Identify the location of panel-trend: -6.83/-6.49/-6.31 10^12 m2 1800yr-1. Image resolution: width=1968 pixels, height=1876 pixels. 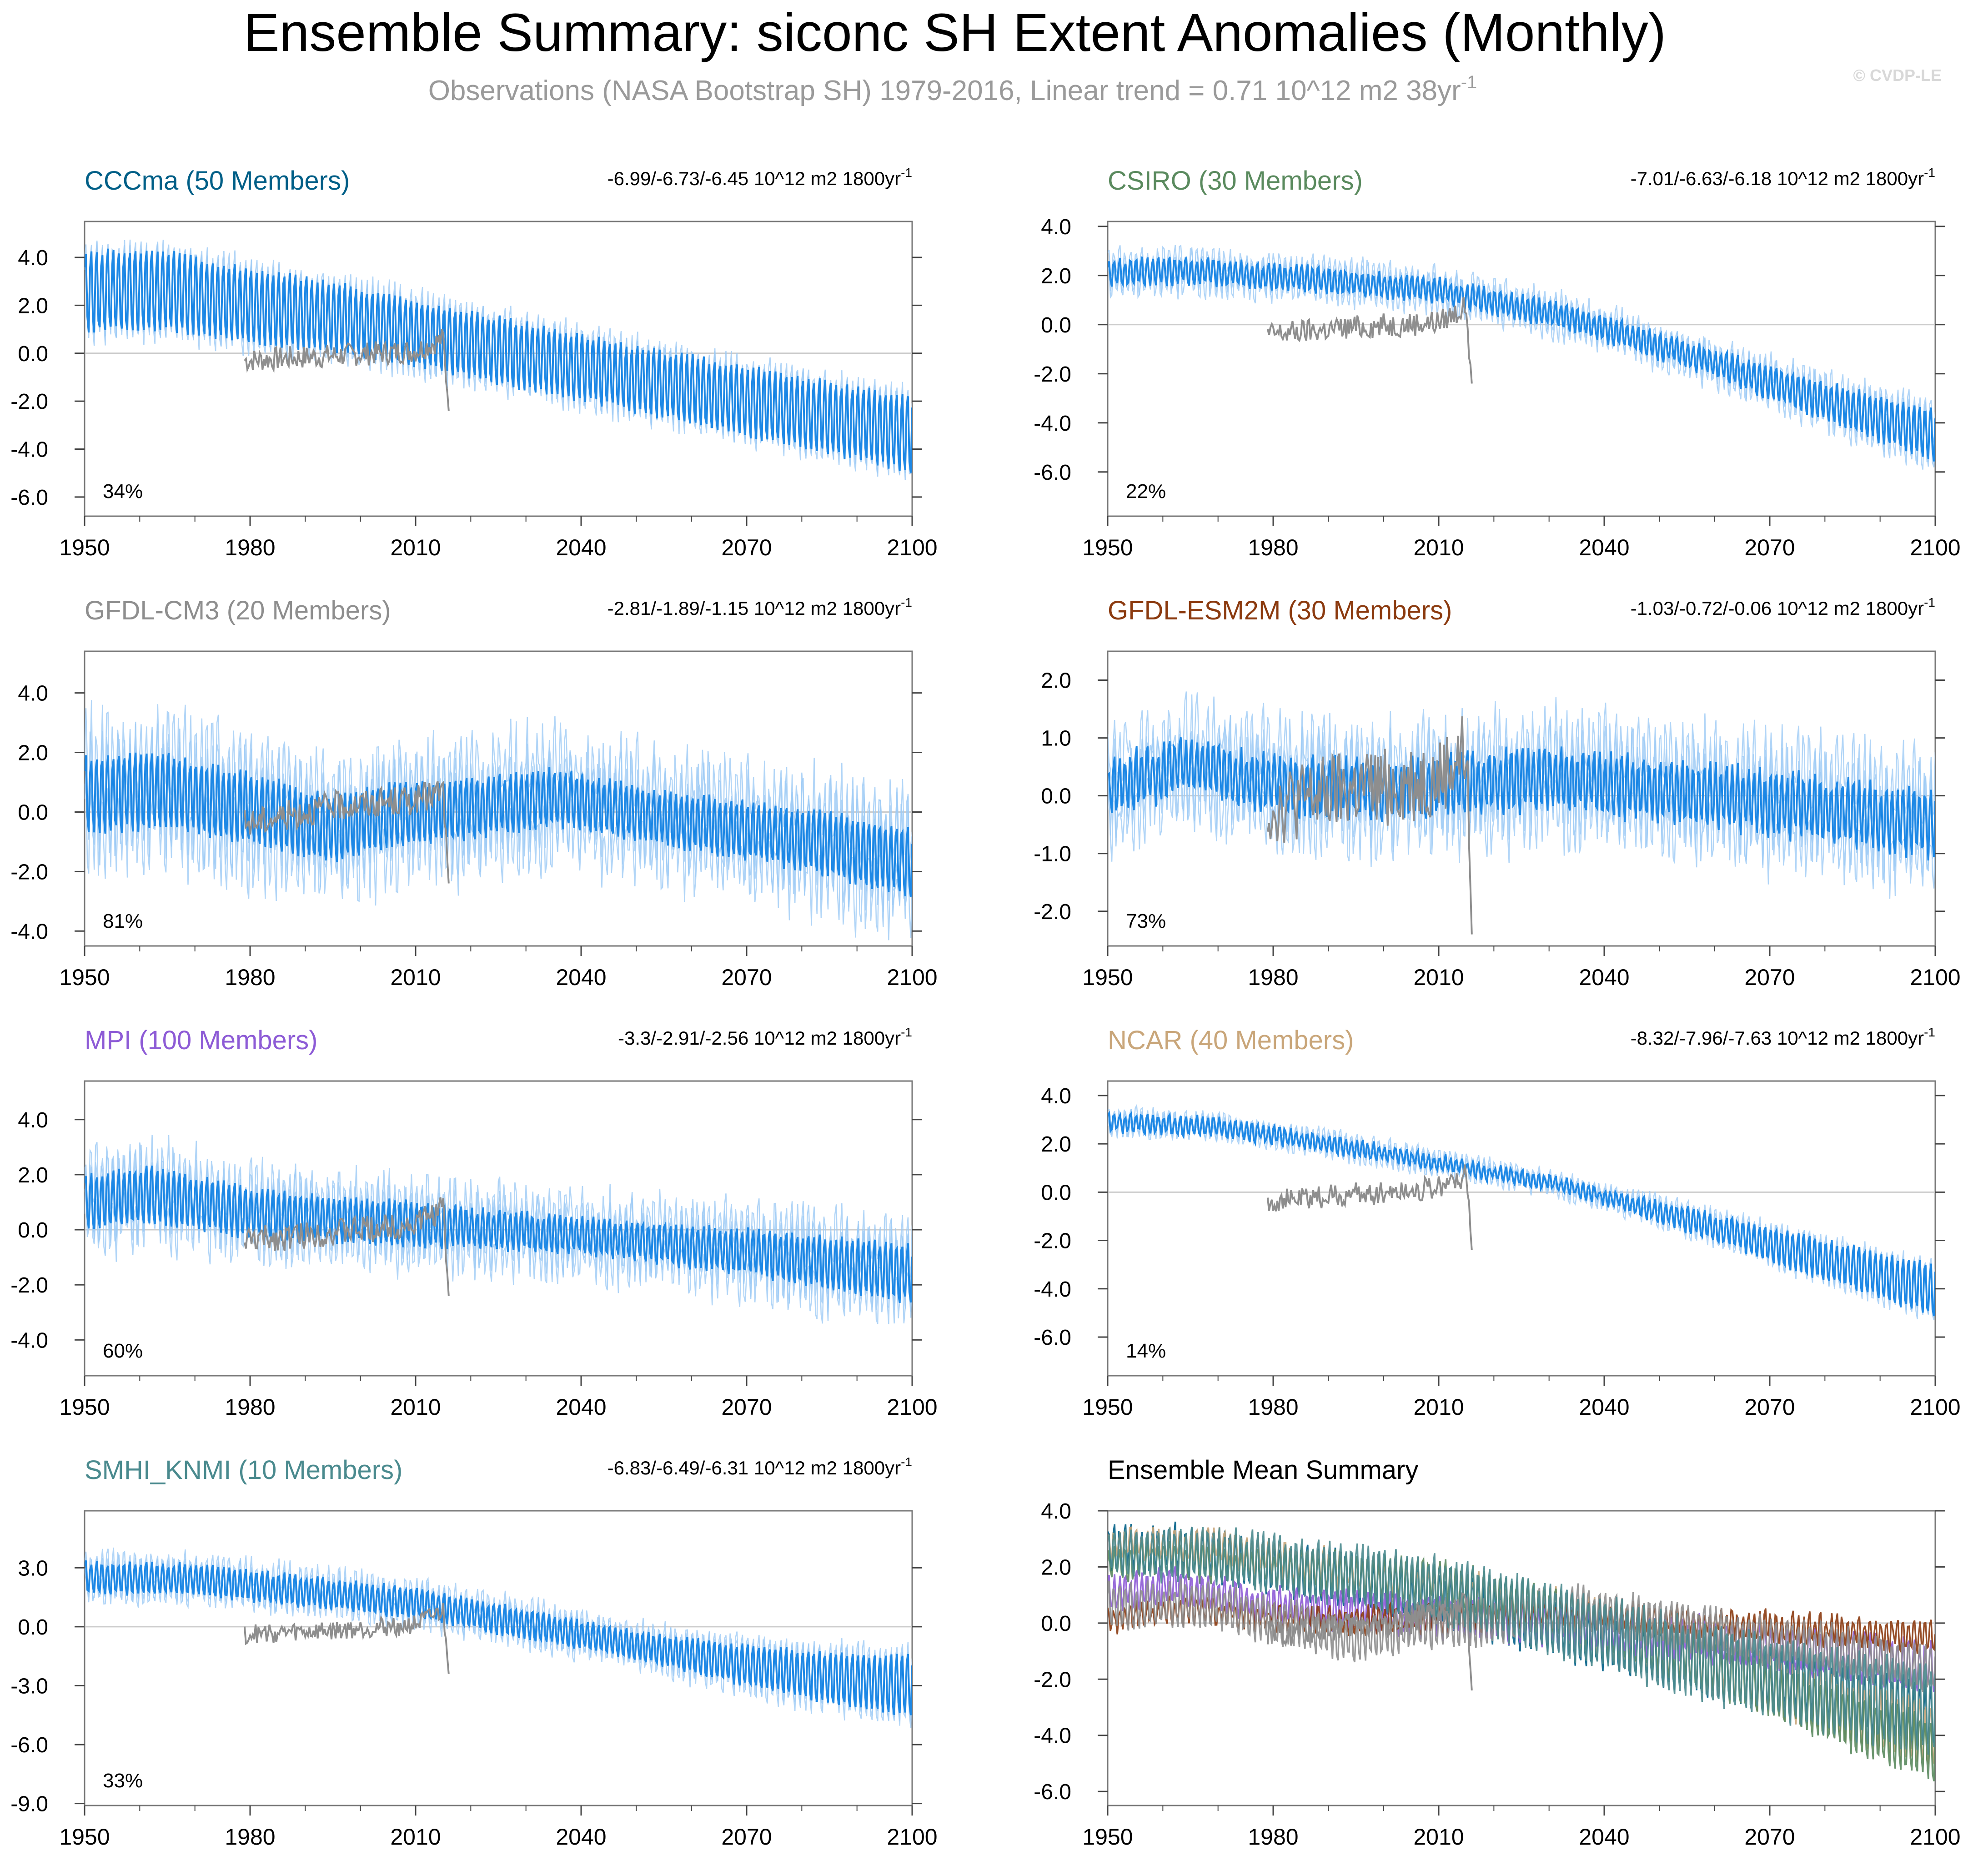
(759, 1467).